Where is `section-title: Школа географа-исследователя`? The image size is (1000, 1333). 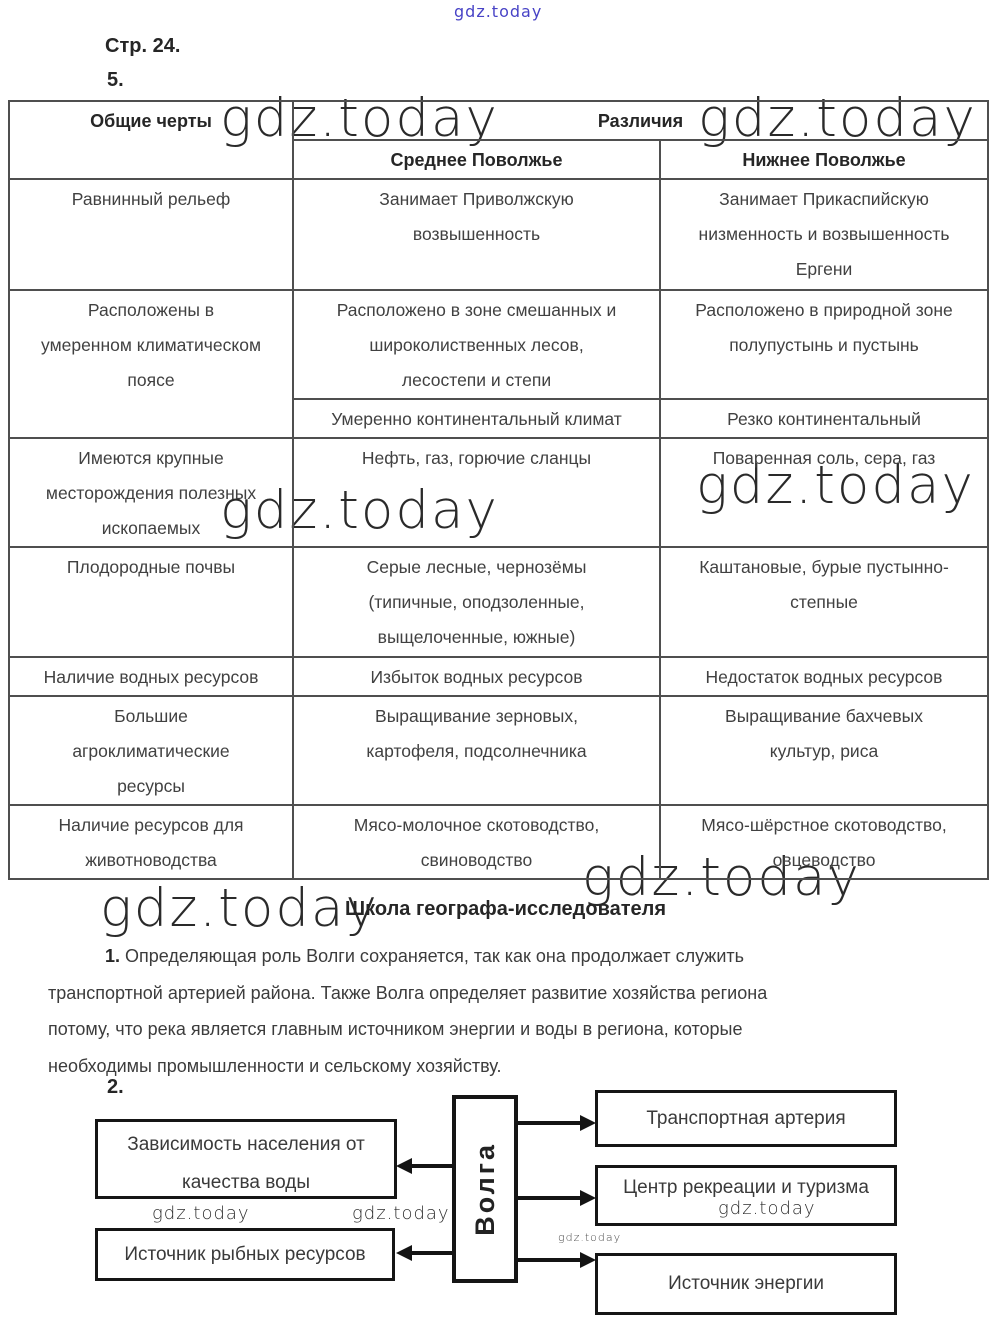
section-title: Школа географа-исследователя is located at coordinates (506, 909).